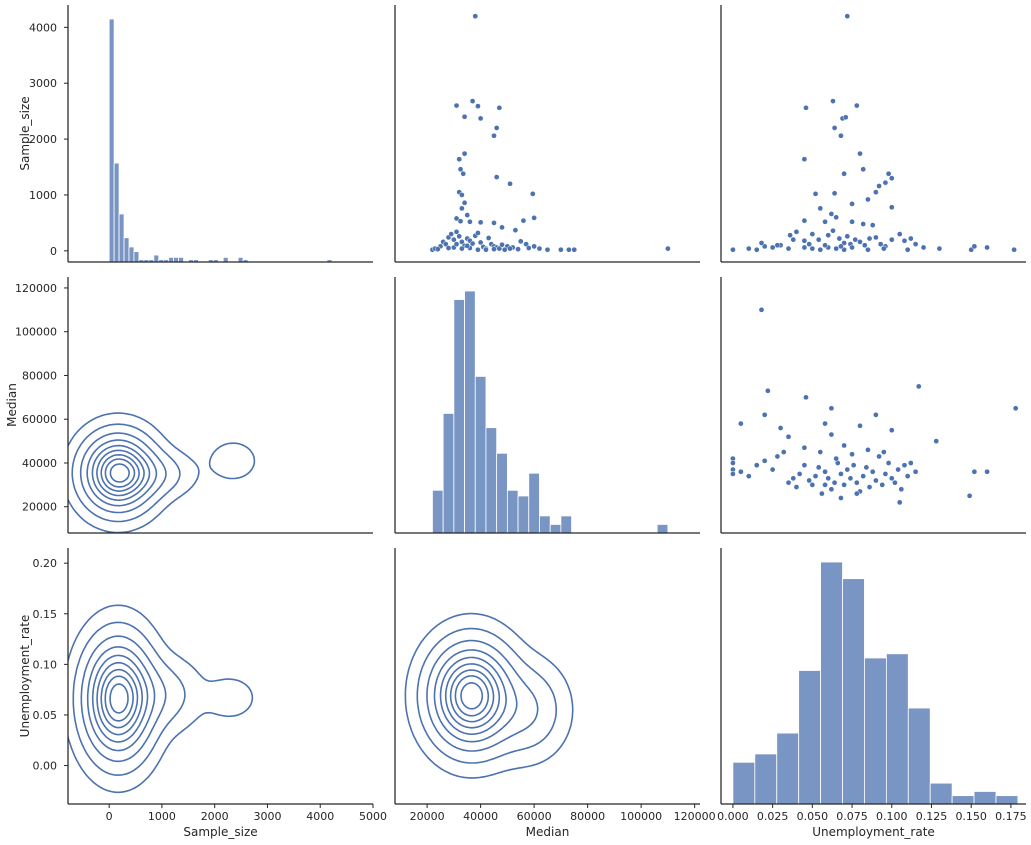 The width and height of the screenshot is (1031, 845). I want to click on x-axis-label-Unemployment_rate: Unemployment_rate, so click(873, 832).